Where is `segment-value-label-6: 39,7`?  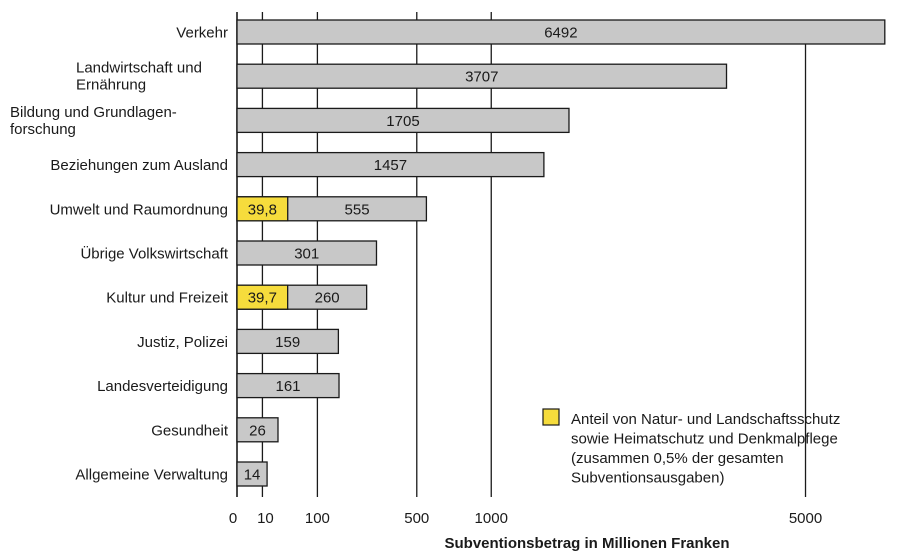
segment-value-label-6: 39,7 is located at coordinates (262, 298).